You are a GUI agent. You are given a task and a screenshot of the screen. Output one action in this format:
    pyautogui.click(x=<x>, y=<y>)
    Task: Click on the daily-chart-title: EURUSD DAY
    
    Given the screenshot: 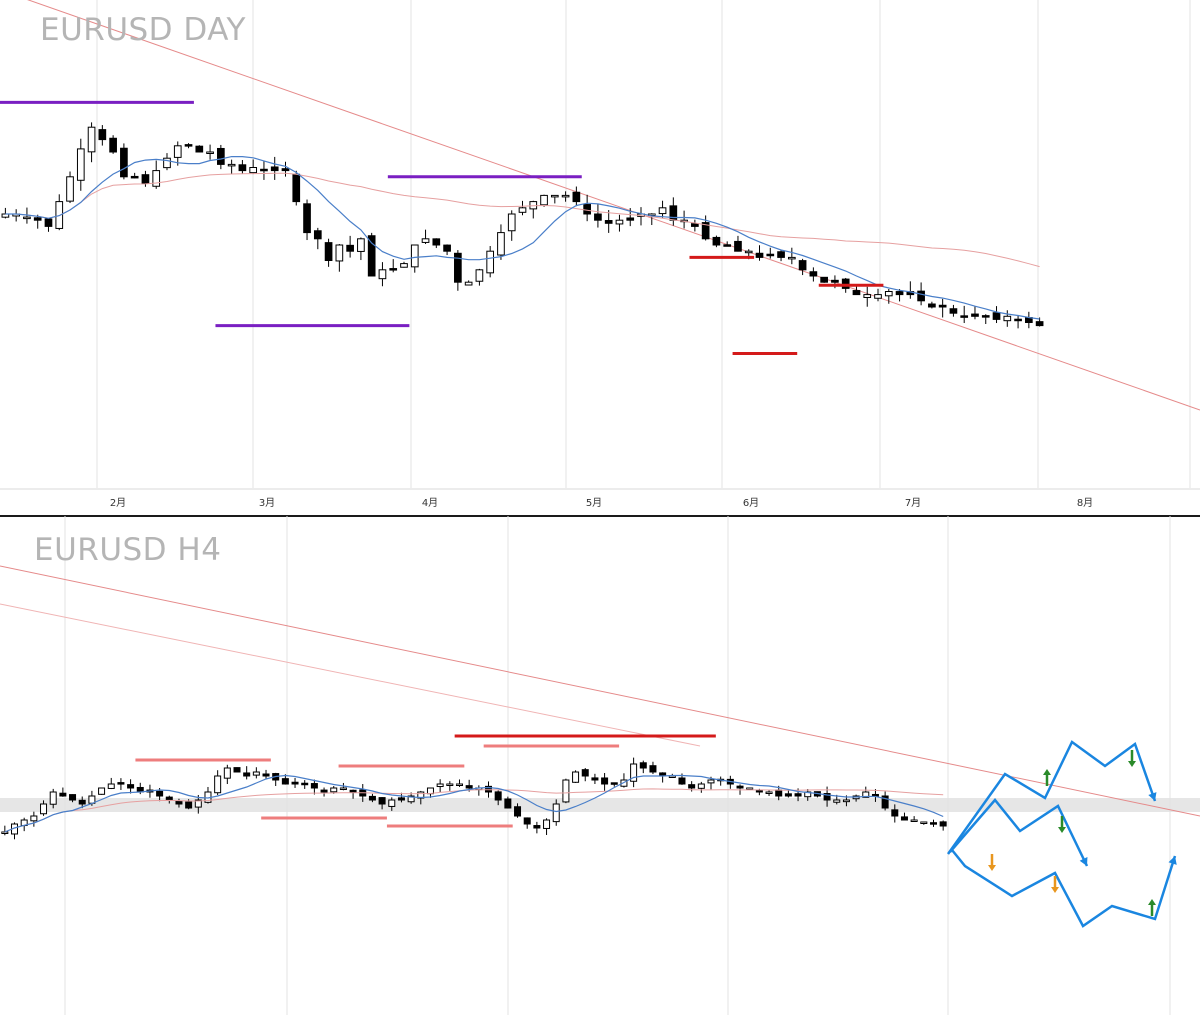 What is the action you would take?
    pyautogui.click(x=143, y=30)
    